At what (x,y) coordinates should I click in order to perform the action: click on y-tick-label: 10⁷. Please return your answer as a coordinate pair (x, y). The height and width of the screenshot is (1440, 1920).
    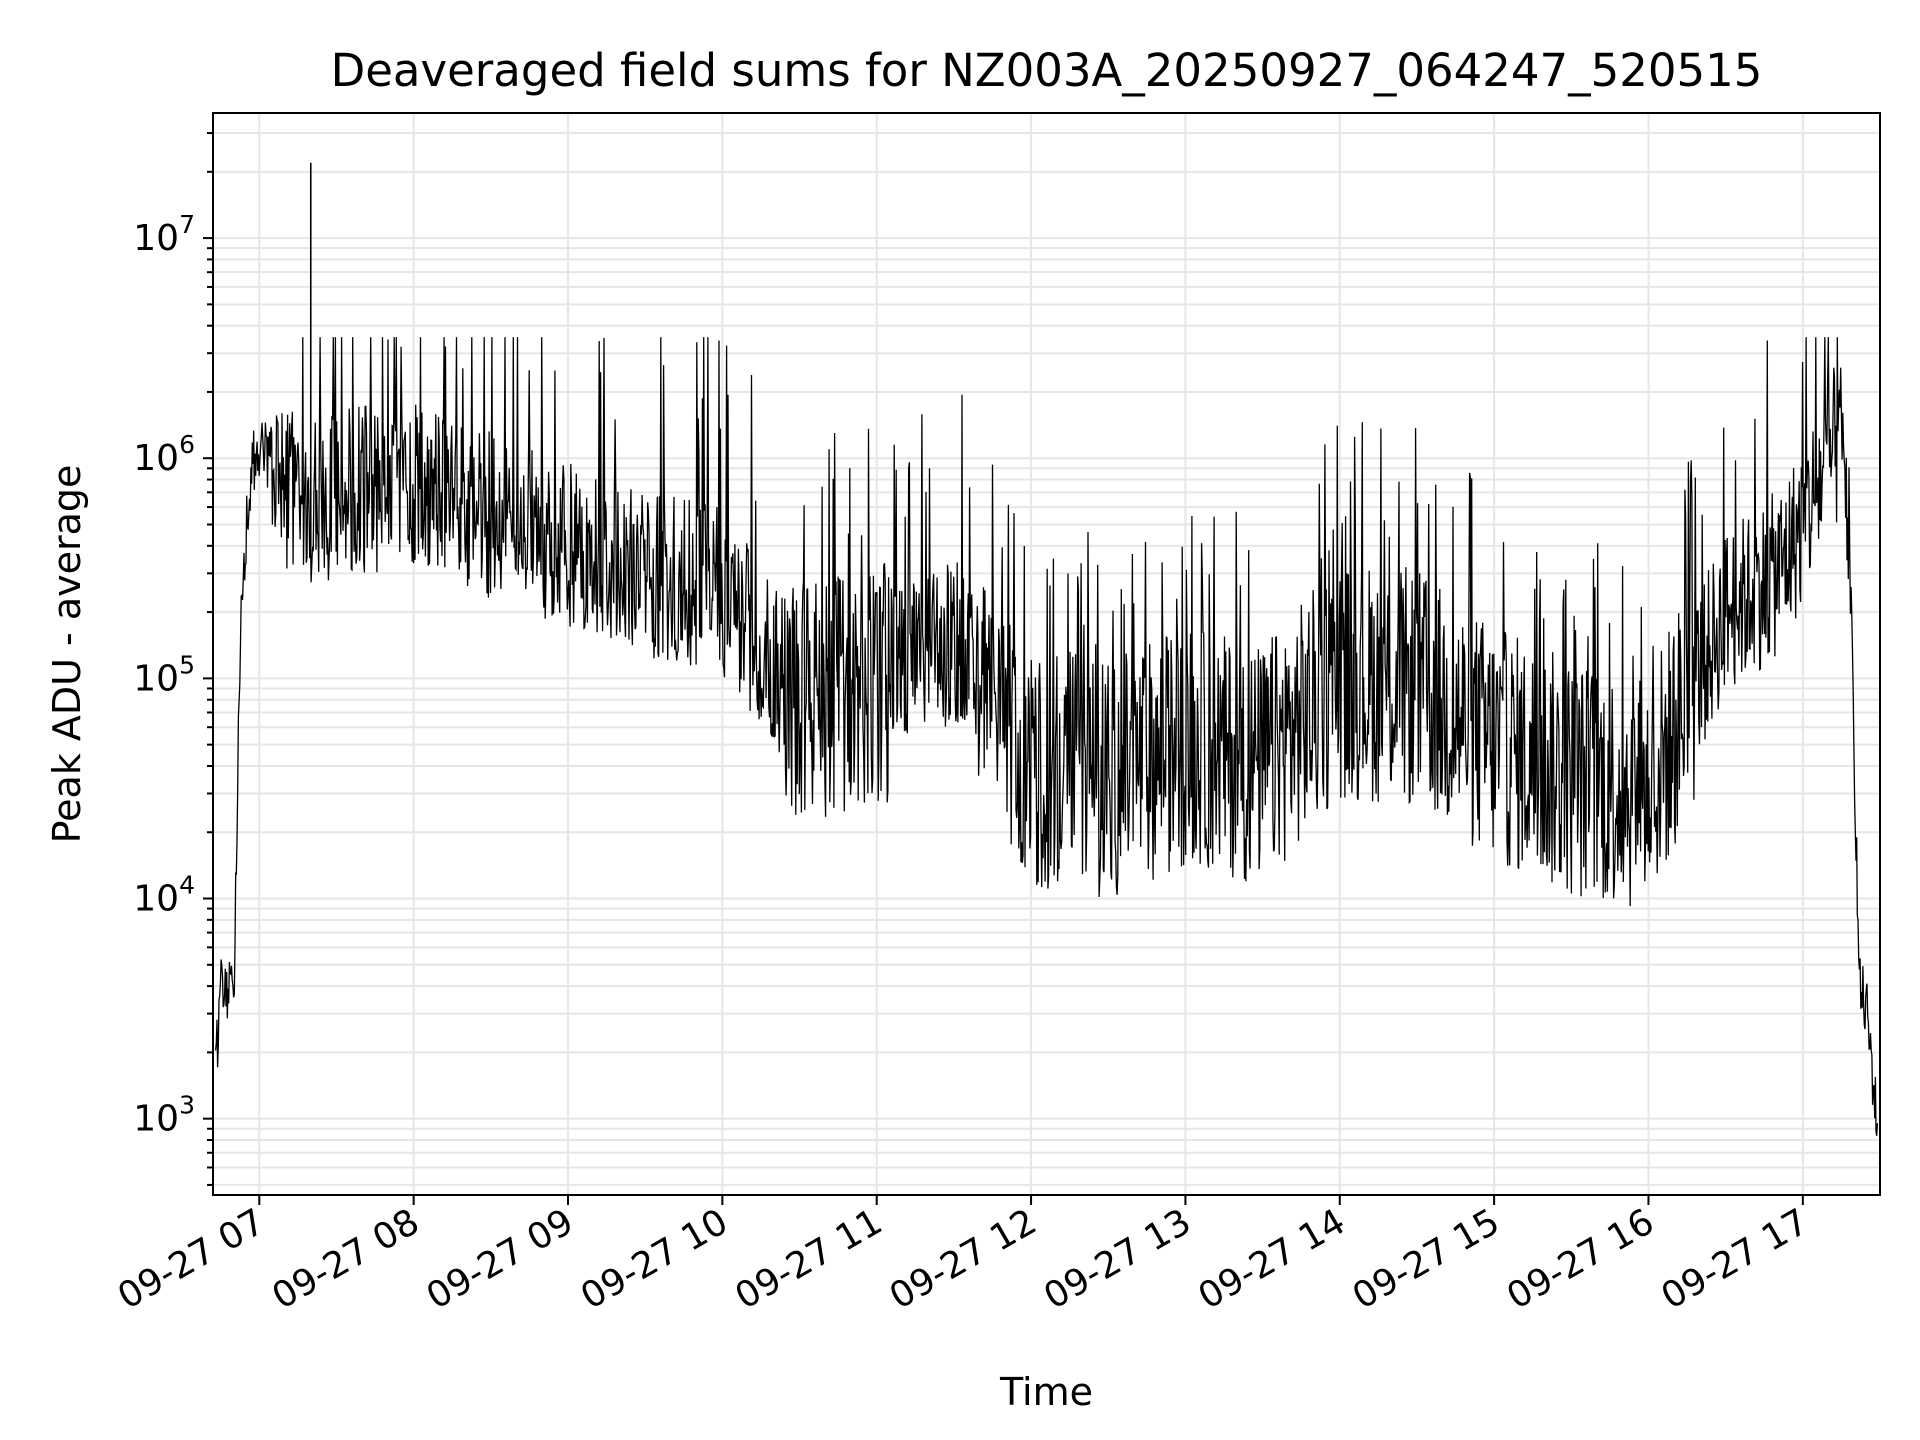
    Looking at the image, I should click on (164, 234).